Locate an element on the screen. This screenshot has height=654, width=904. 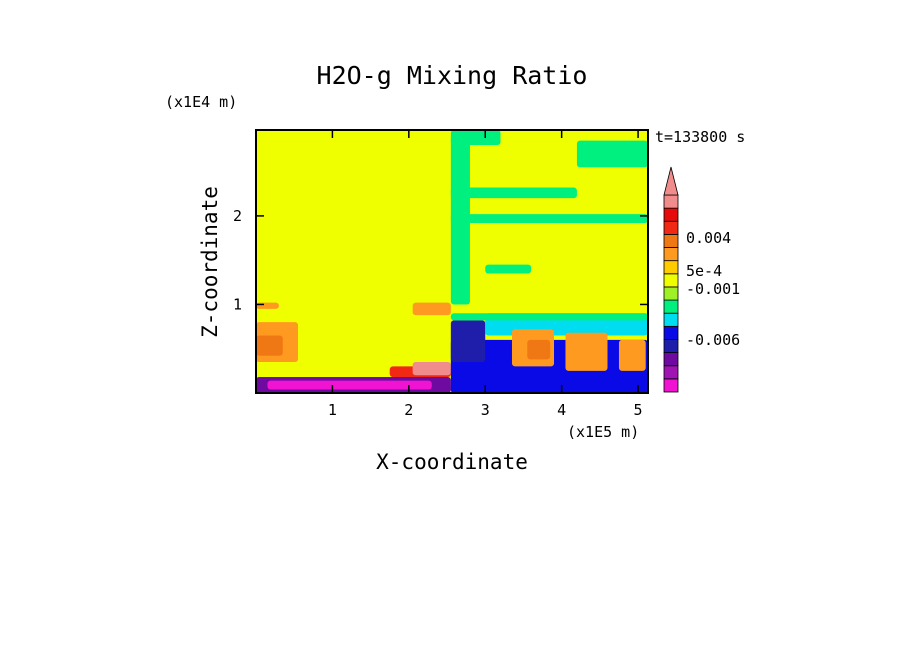
chart-title: H2O-g Mixing Ratio is located at coordinates (452, 75).